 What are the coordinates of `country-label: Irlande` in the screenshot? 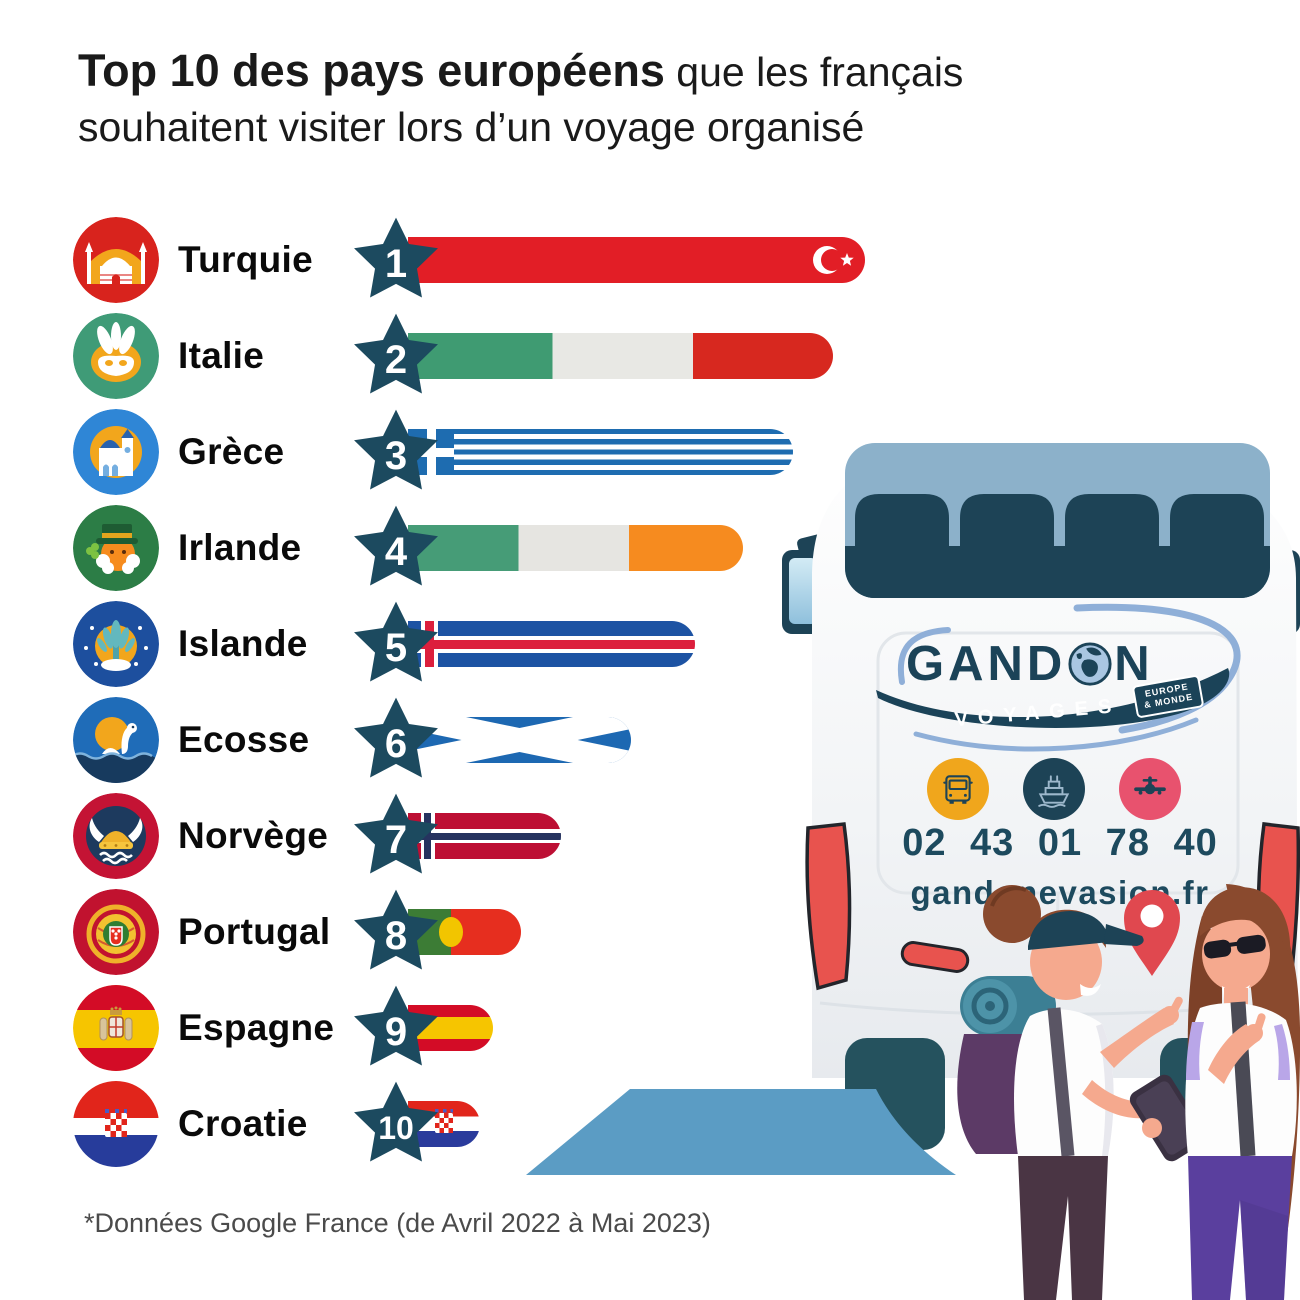 It's located at (240, 547).